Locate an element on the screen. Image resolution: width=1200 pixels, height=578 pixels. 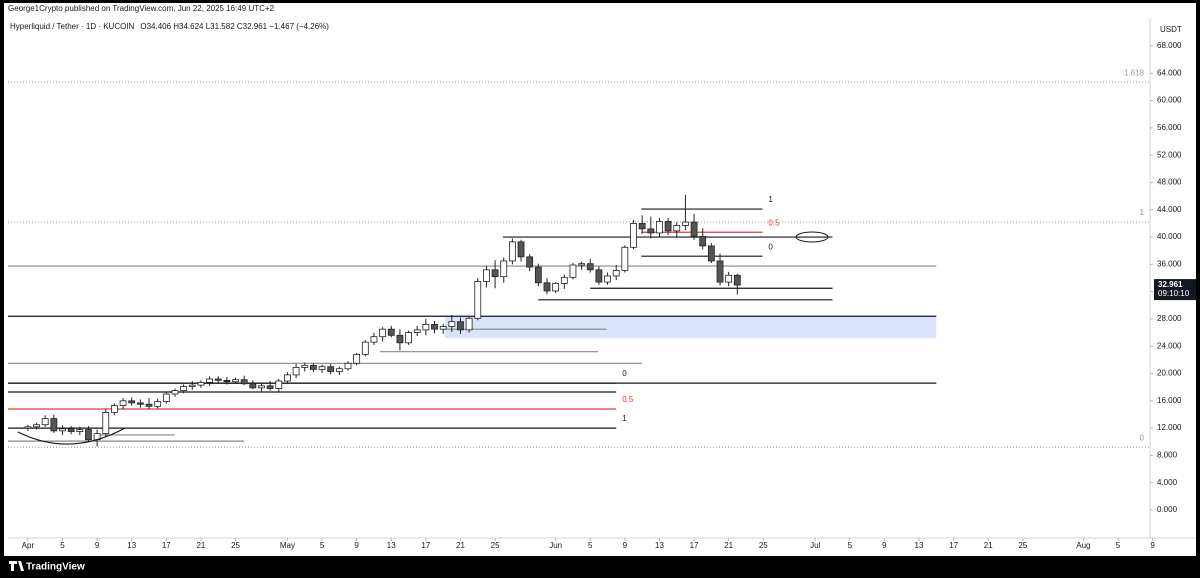
x-tick-label: Aug is located at coordinates (1083, 545).